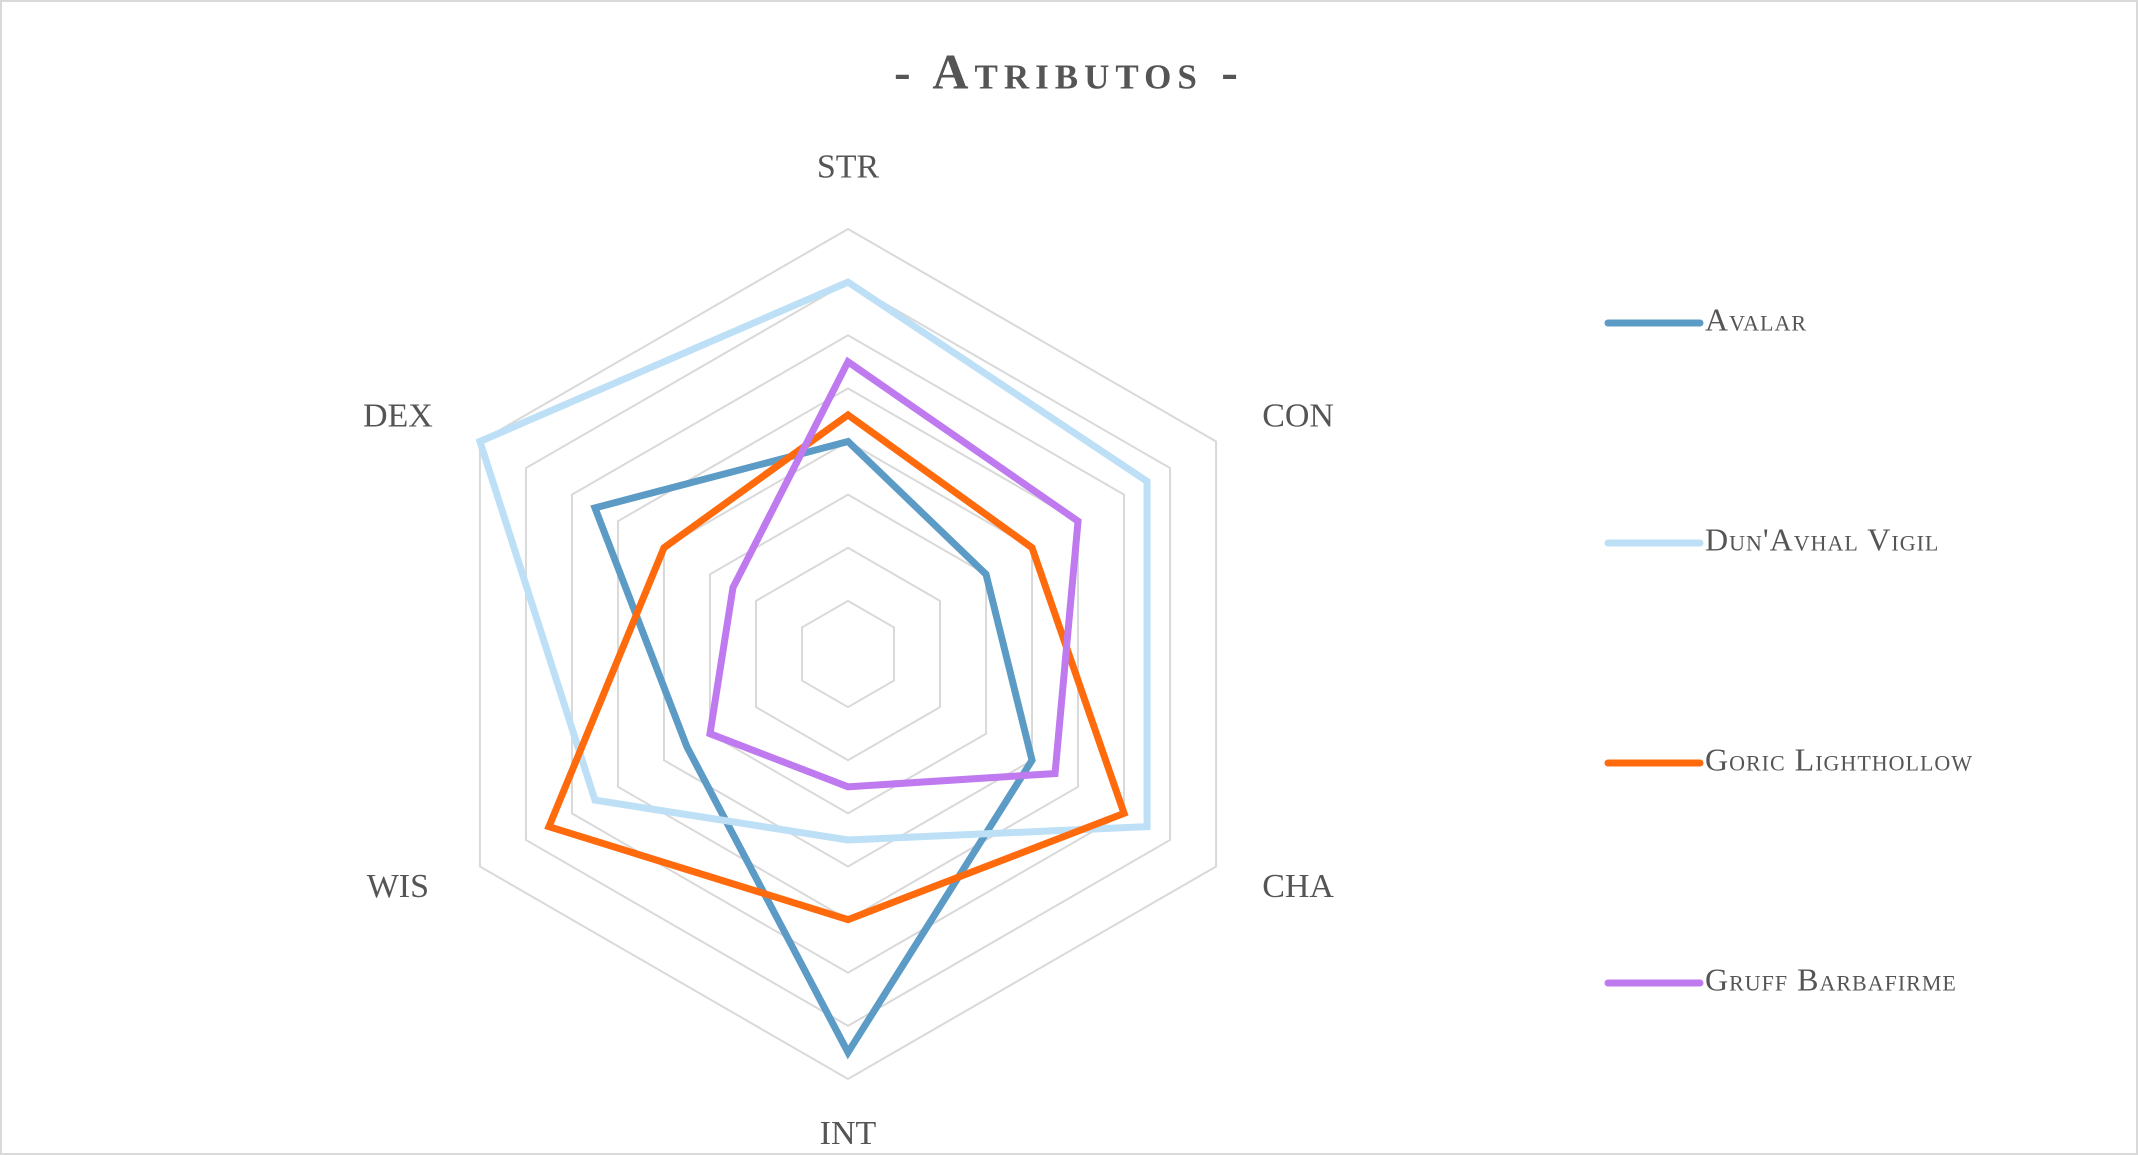 The height and width of the screenshot is (1155, 2138). What do you see at coordinates (848, 1133) in the screenshot?
I see `axis-label: INT` at bounding box center [848, 1133].